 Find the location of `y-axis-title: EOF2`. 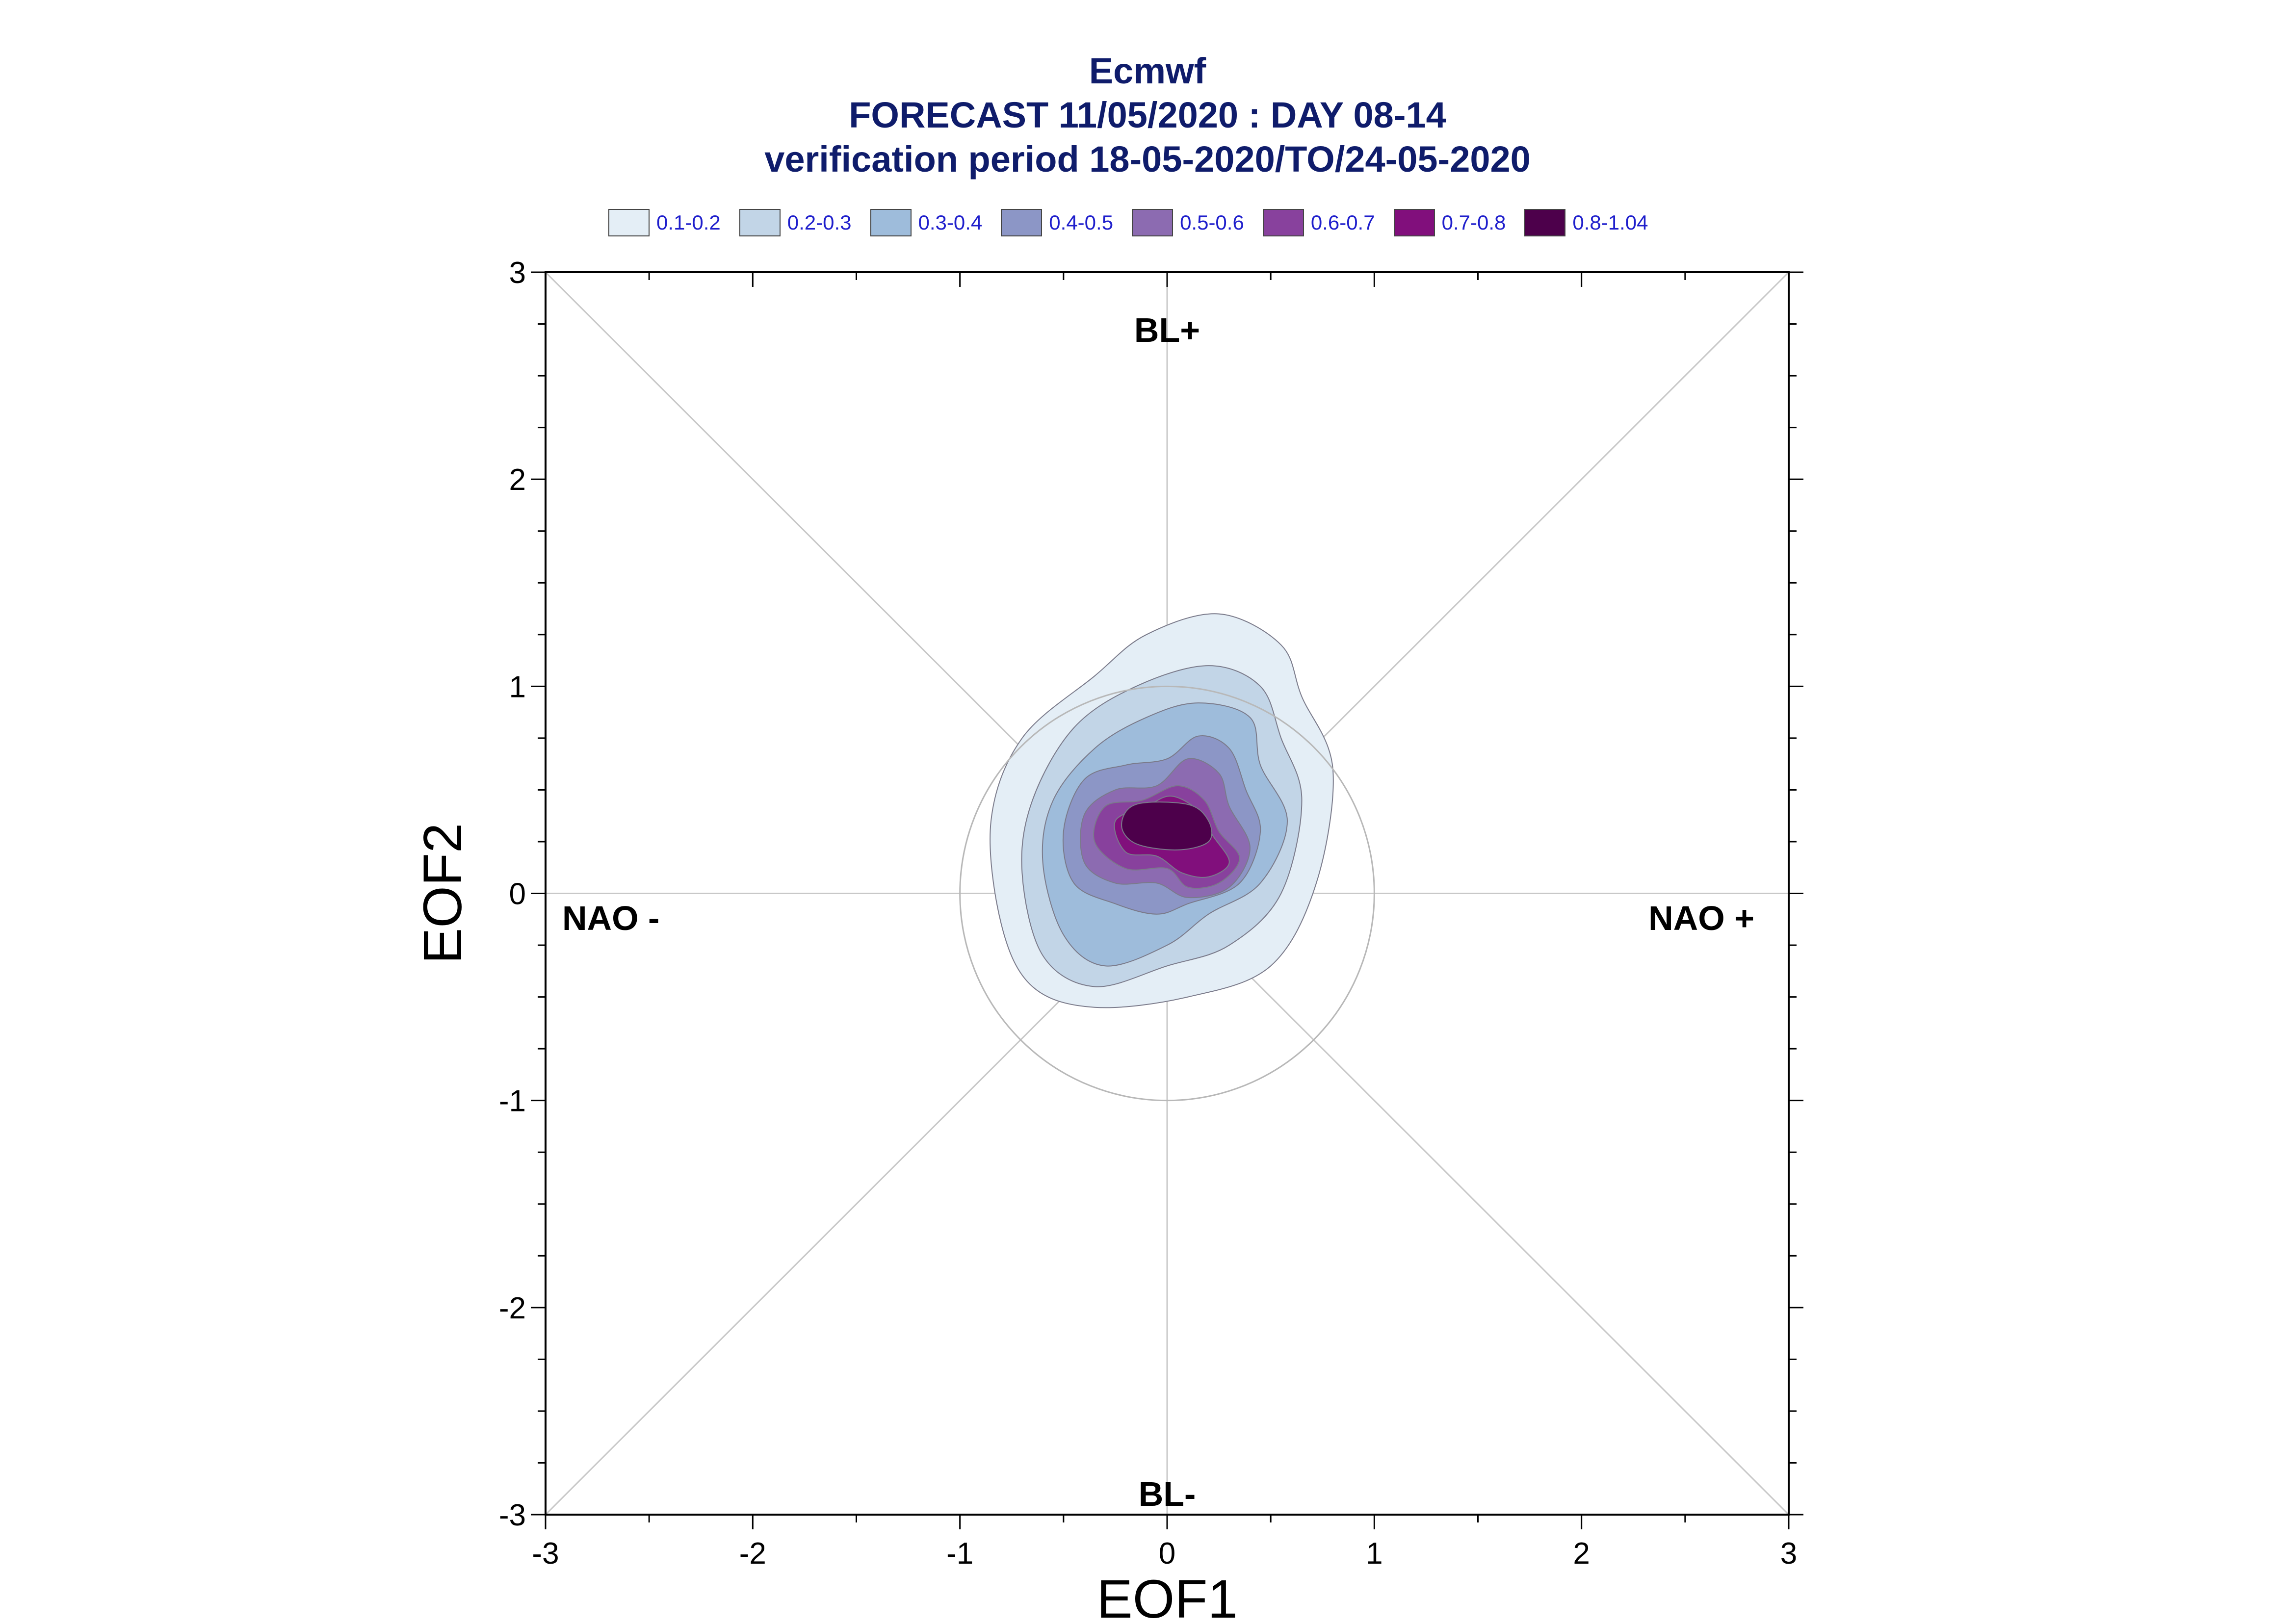

y-axis-title: EOF2 is located at coordinates (443, 893).